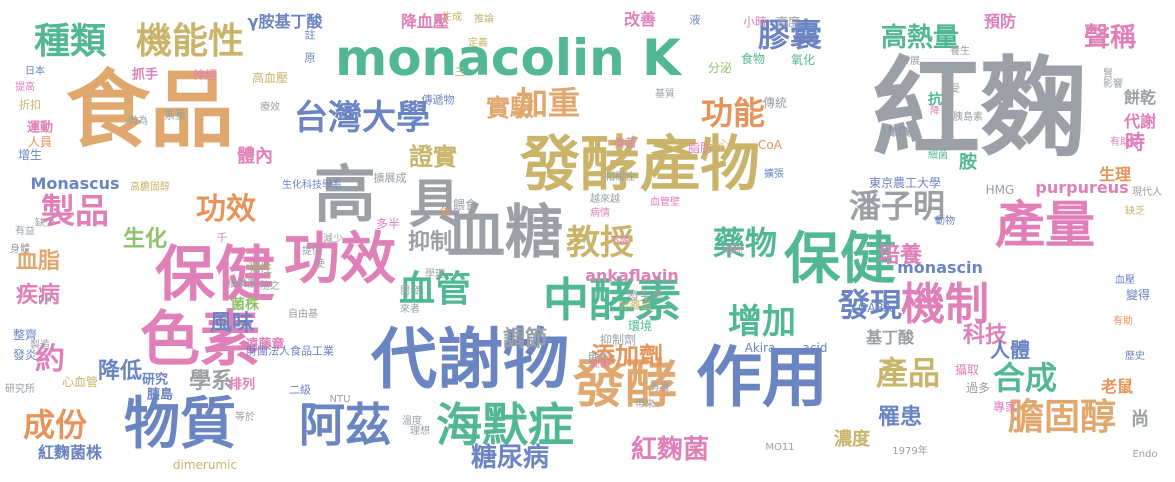 Image resolution: width=1175 pixels, height=482 pixels. What do you see at coordinates (1145, 454) in the screenshot?
I see `word-86: Endo` at bounding box center [1145, 454].